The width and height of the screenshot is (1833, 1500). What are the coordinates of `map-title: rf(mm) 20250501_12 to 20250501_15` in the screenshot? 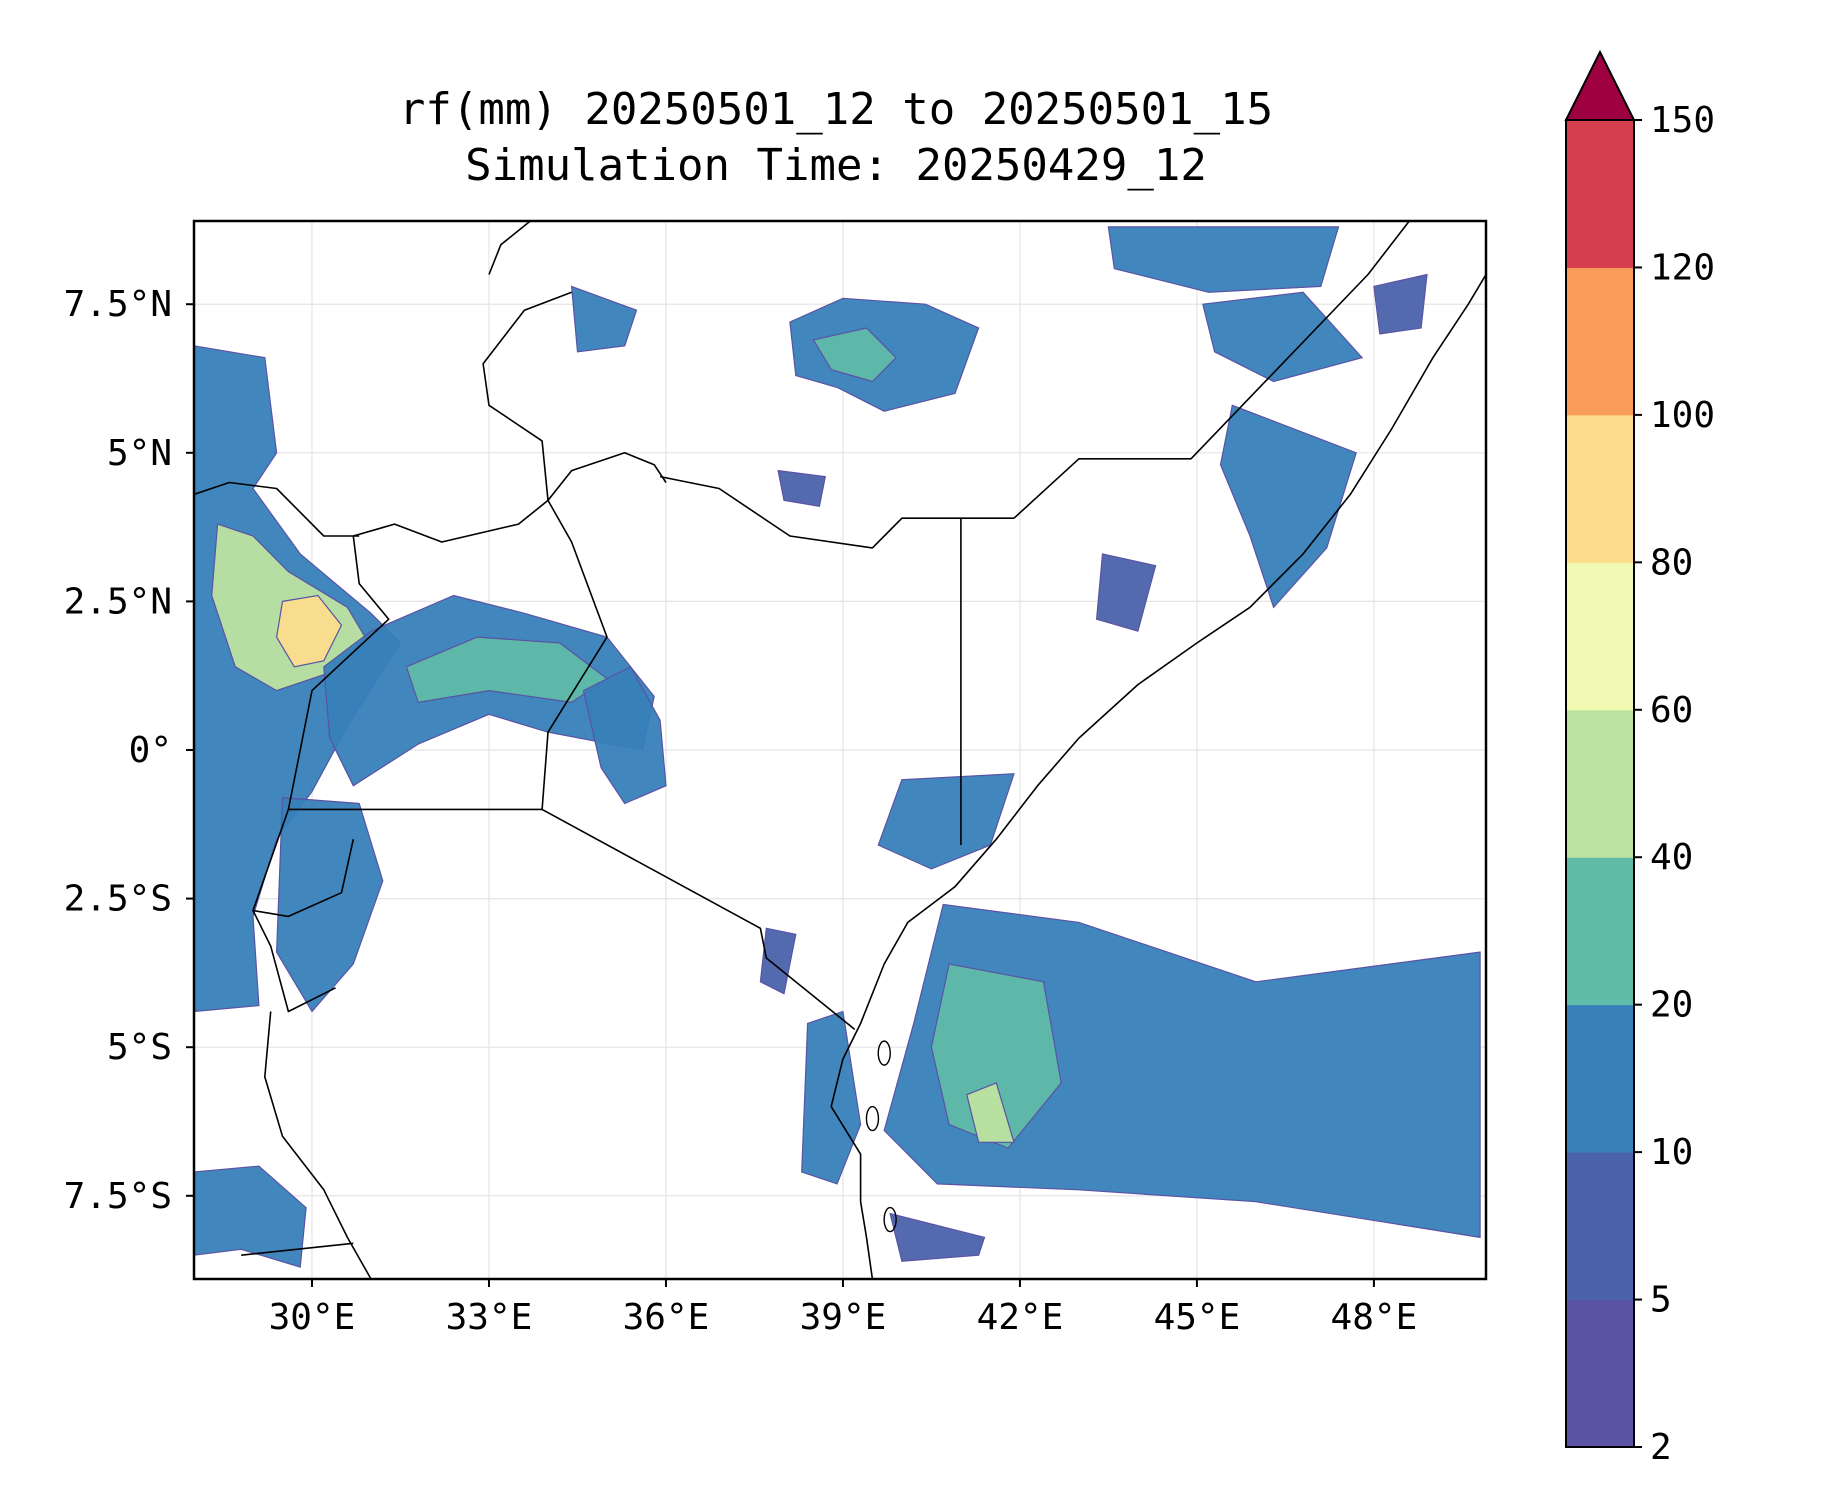 It's located at (836, 109).